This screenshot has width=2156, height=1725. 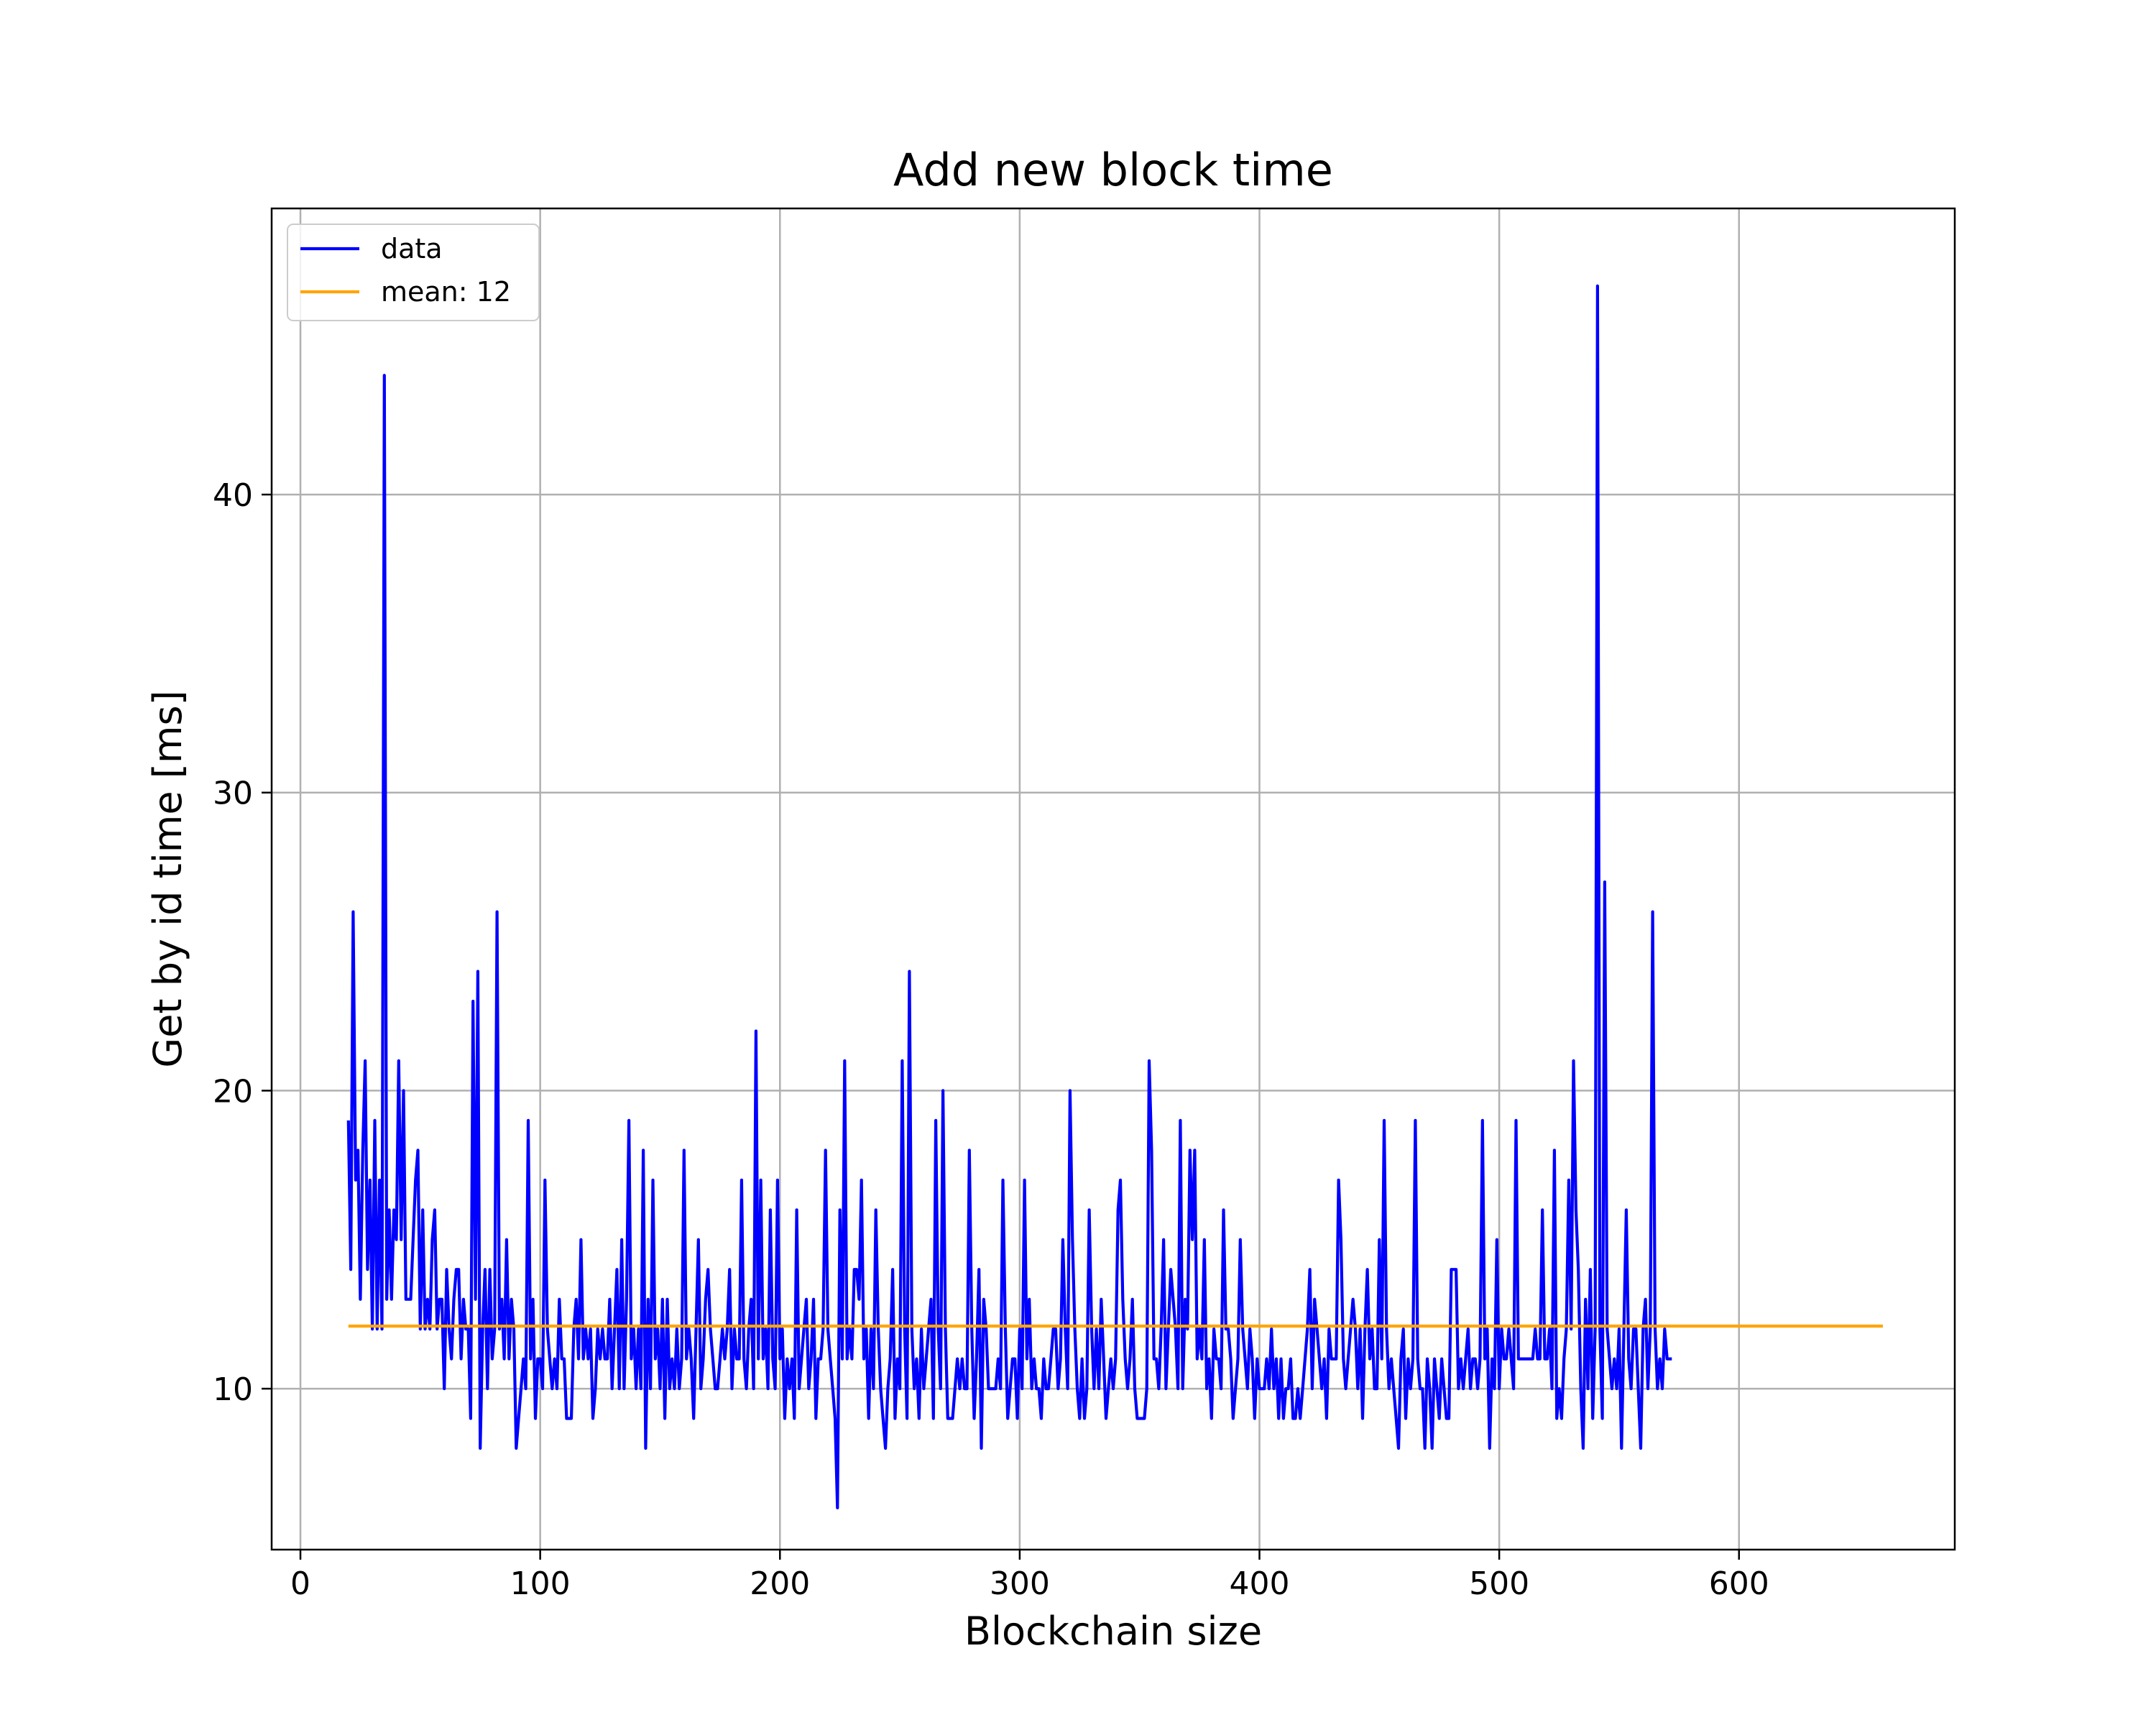 I want to click on x-tick-label: 400, so click(x=1260, y=1583).